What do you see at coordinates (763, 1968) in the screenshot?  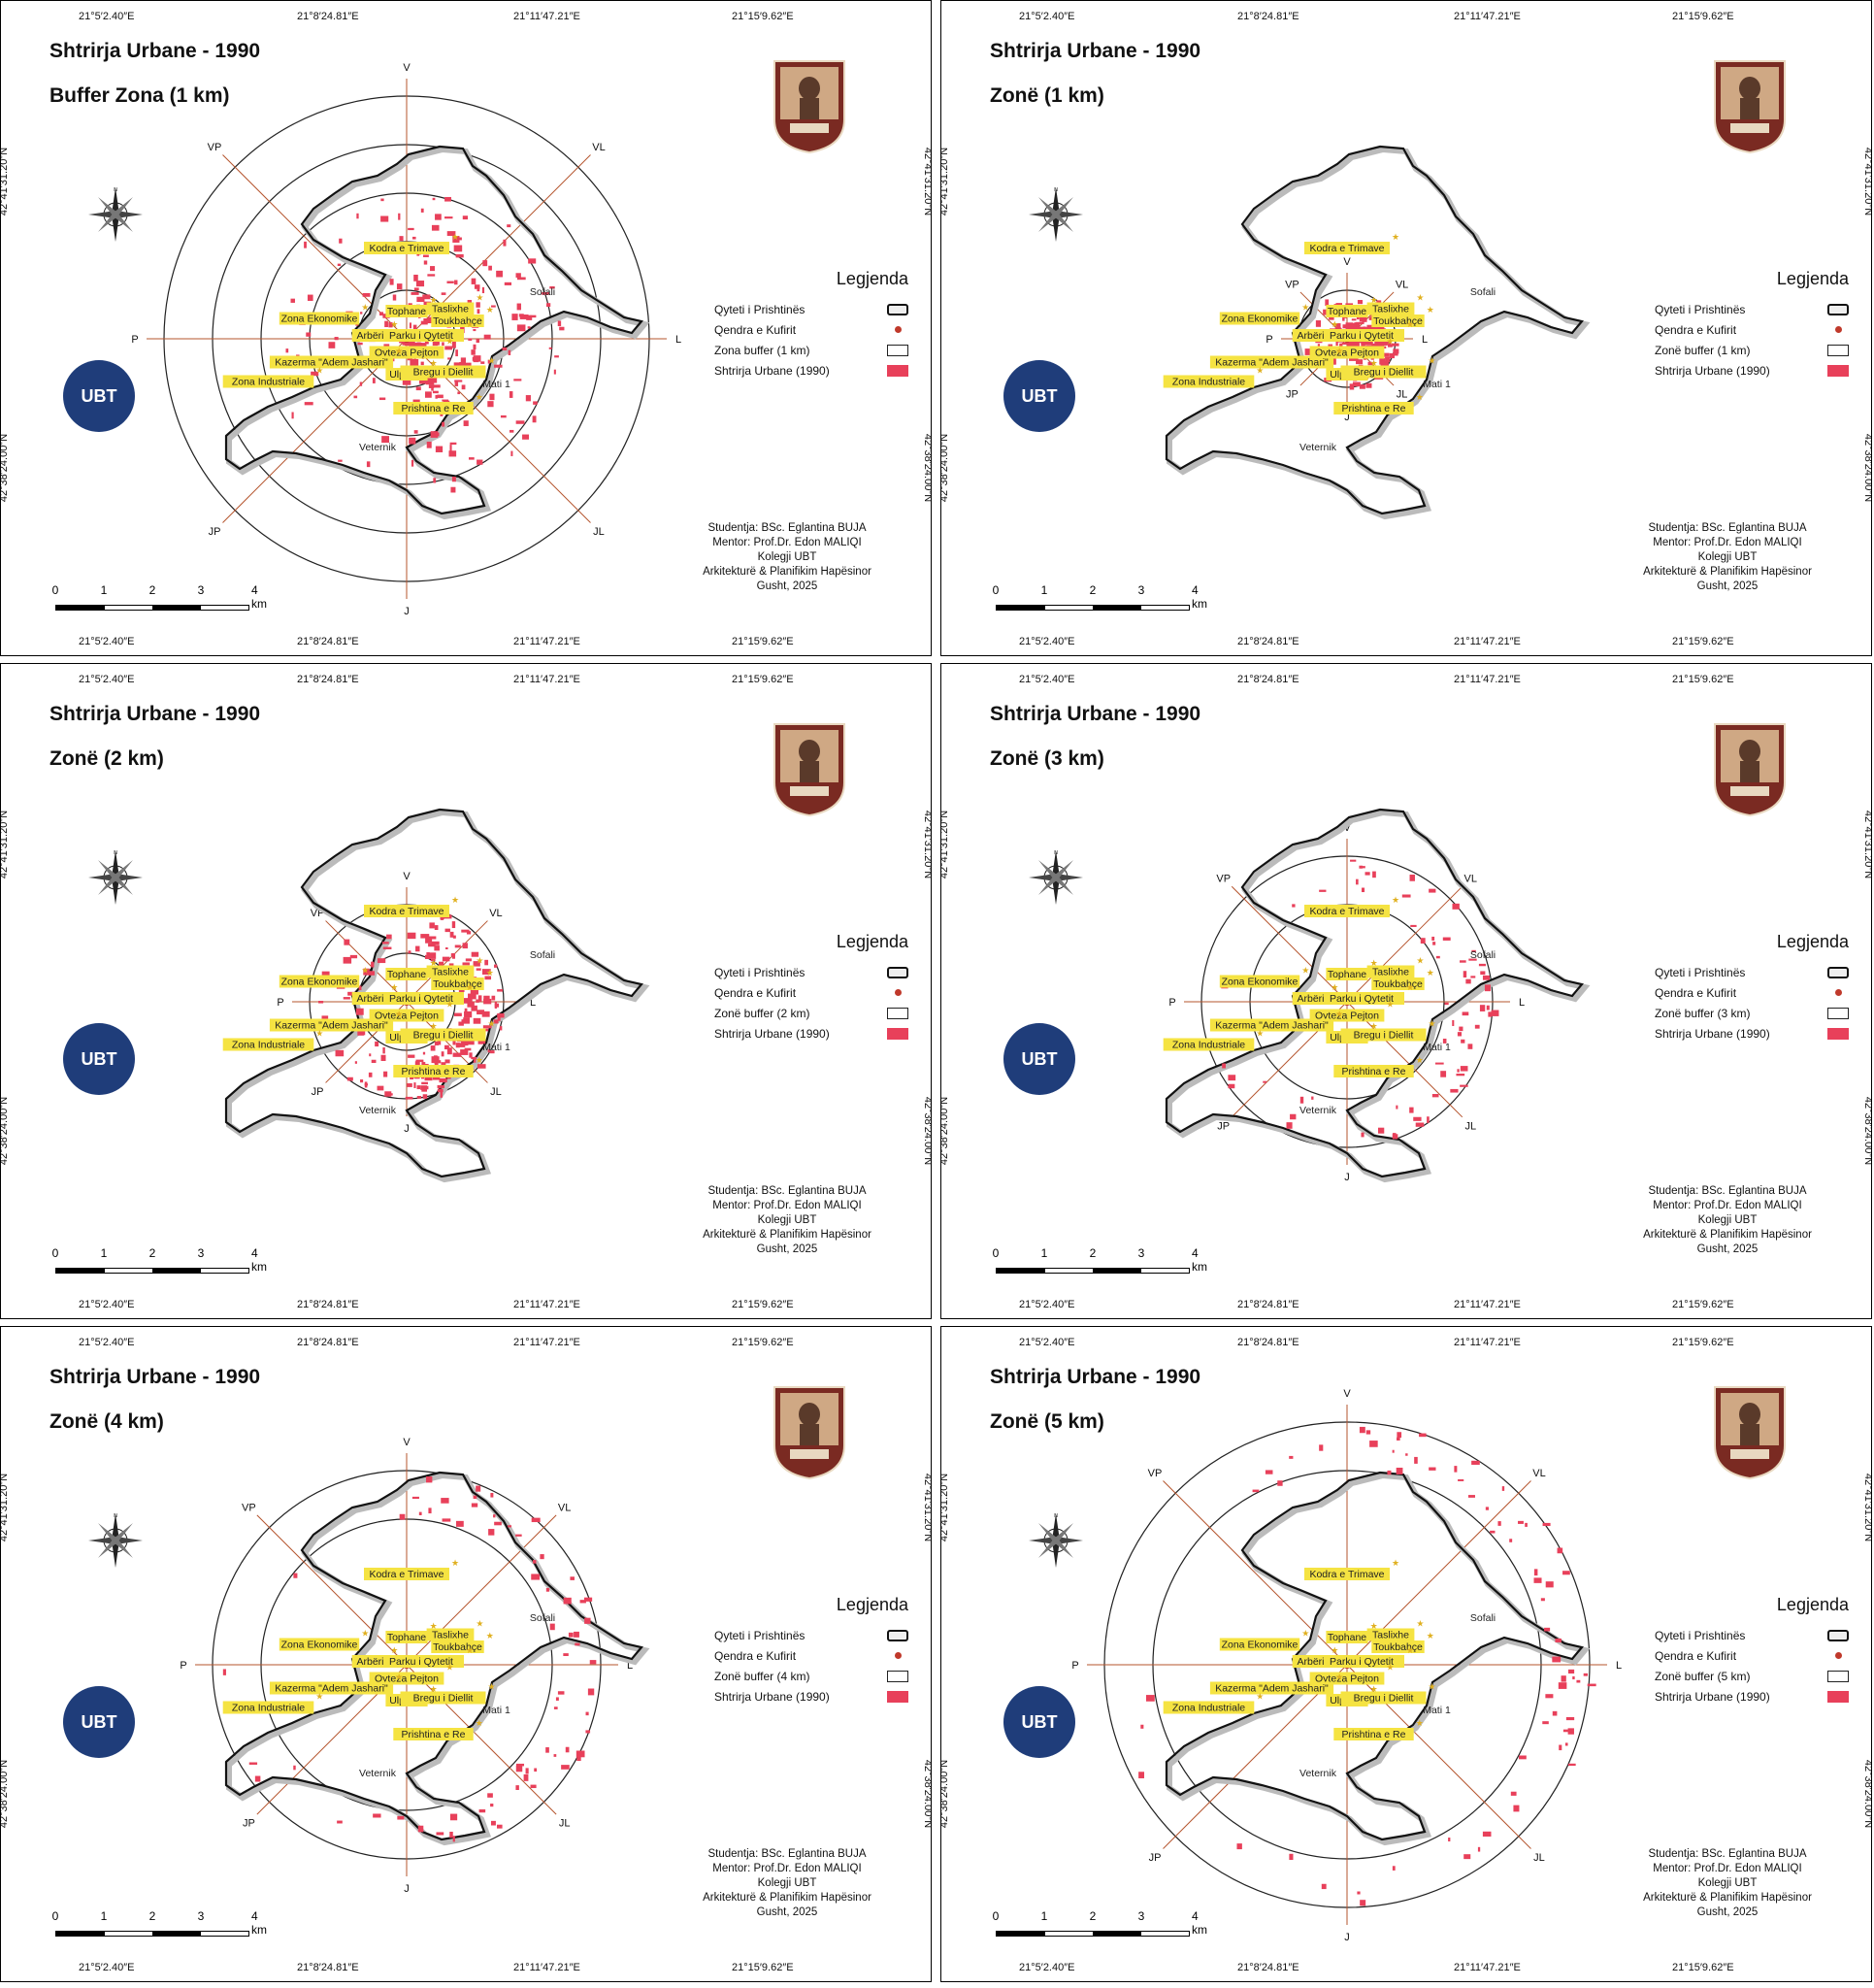 I see `coord-bottom-4: 21°15′9.62″E` at bounding box center [763, 1968].